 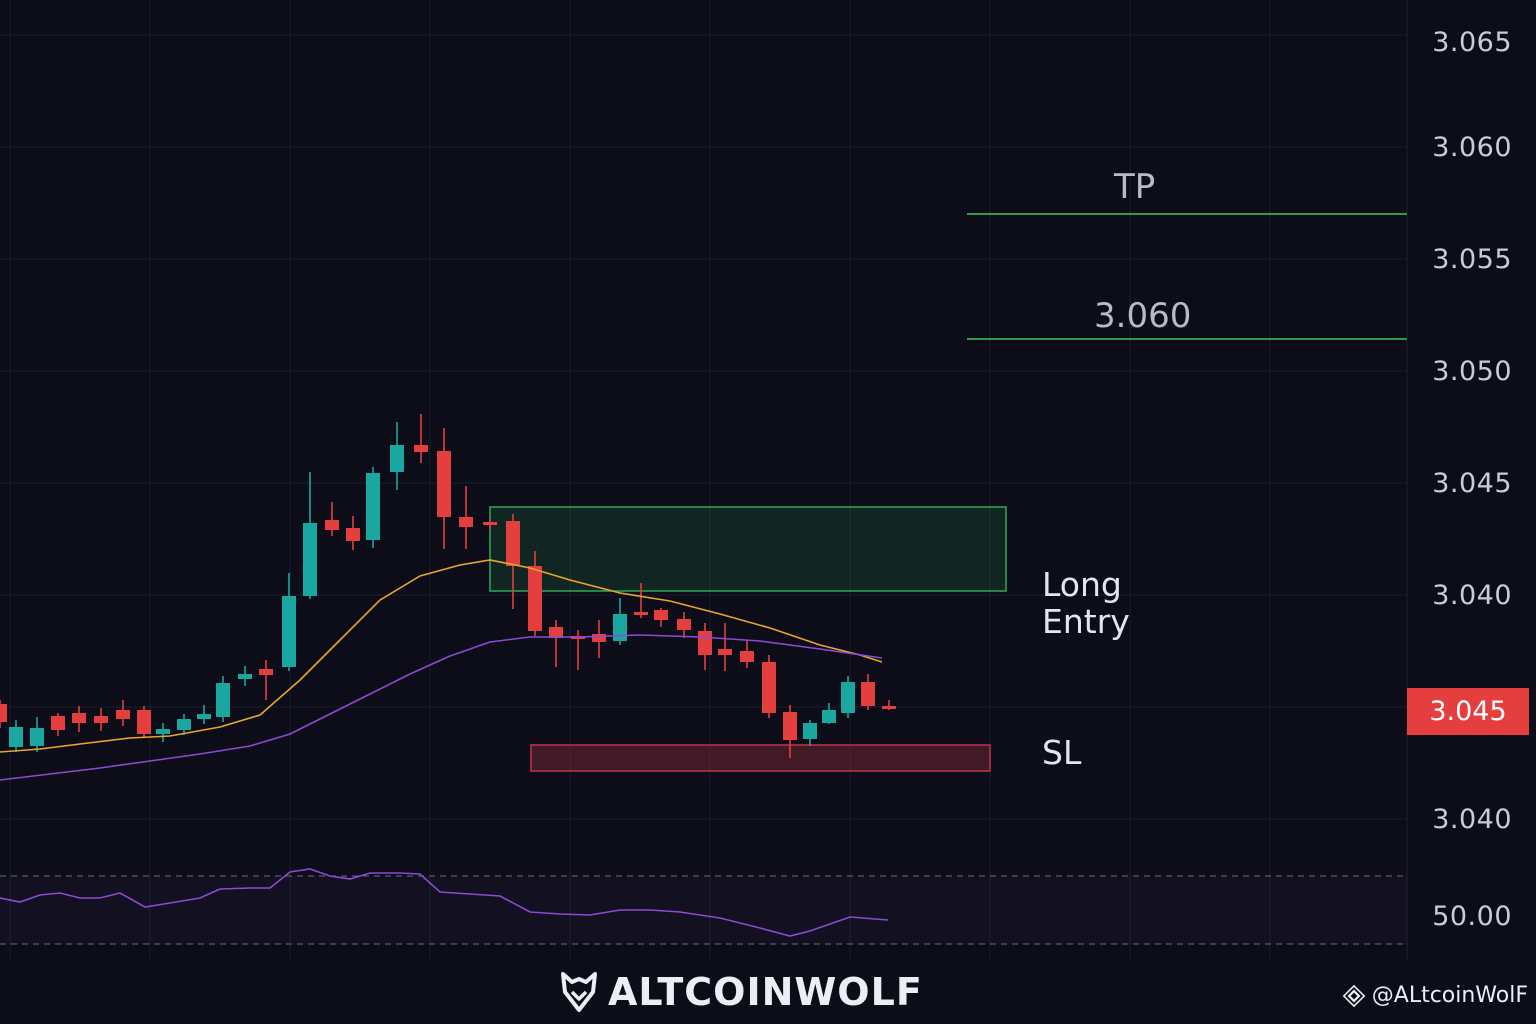 I want to click on long-entry-zone, so click(x=748, y=549).